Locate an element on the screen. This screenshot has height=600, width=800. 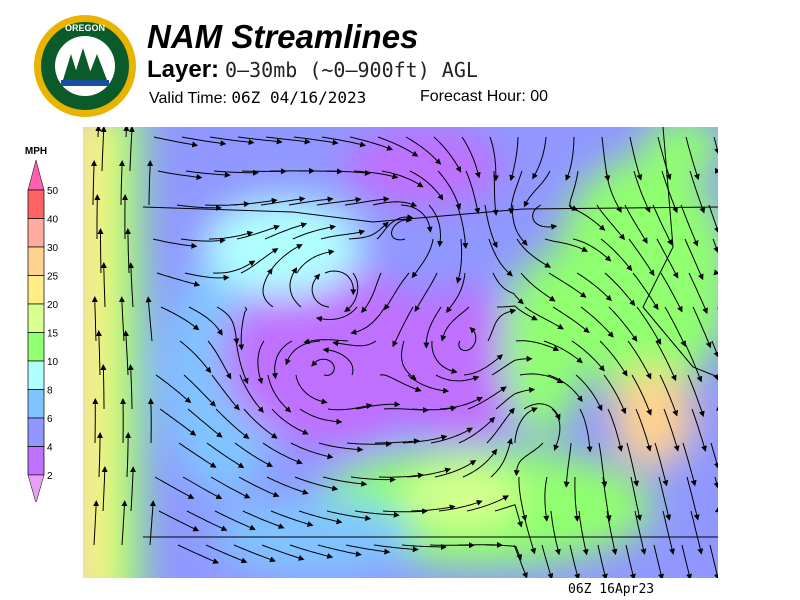
legend-tick: 6 is located at coordinates (50, 419).